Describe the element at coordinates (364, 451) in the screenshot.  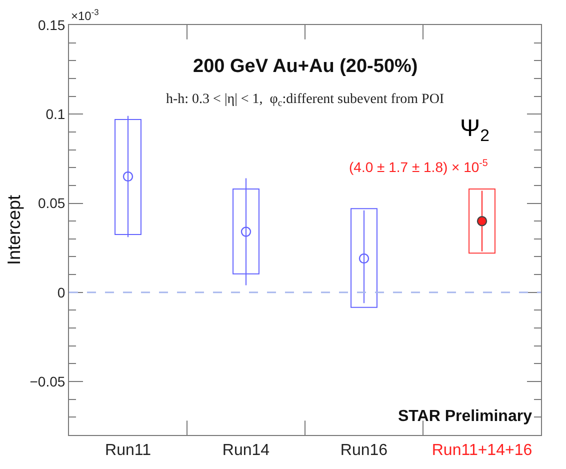
I see `x-tick-label: Run16` at that location.